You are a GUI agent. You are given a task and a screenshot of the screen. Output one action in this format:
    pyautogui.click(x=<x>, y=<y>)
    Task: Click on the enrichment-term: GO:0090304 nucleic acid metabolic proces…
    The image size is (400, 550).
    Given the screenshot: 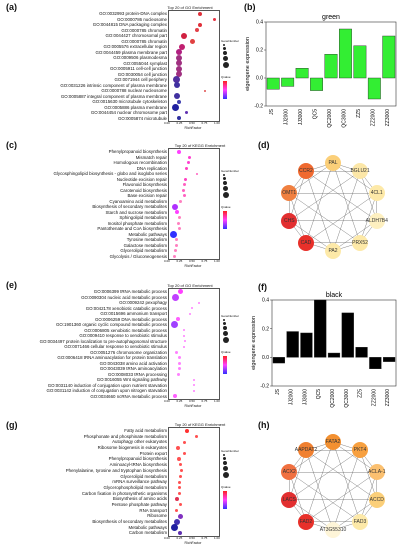 What is the action you would take?
    pyautogui.click(x=124, y=297)
    